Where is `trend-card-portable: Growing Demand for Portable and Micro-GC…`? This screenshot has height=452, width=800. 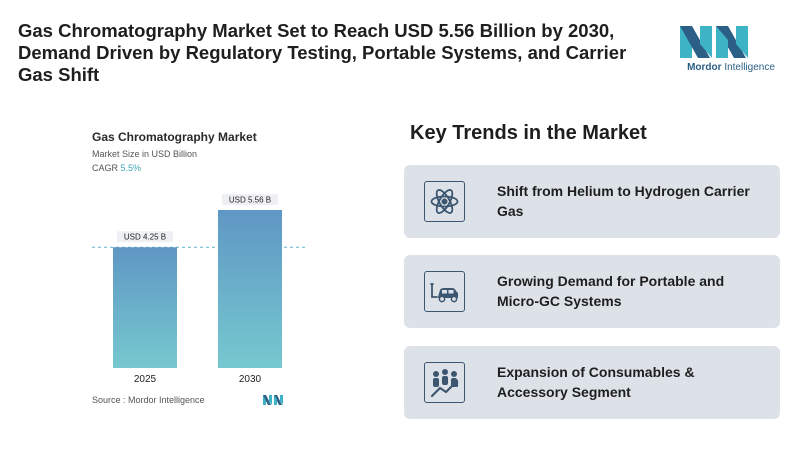 trend-card-portable: Growing Demand for Portable and Micro-GC… is located at coordinates (592, 291).